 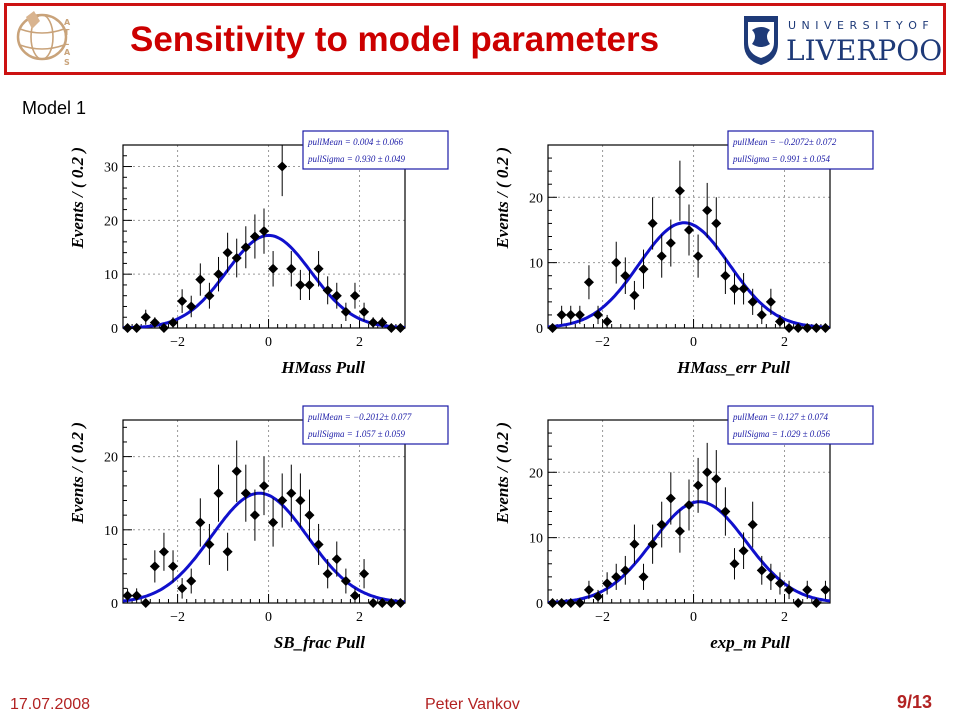 What do you see at coordinates (54, 108) in the screenshot?
I see `model-label: Model 1` at bounding box center [54, 108].